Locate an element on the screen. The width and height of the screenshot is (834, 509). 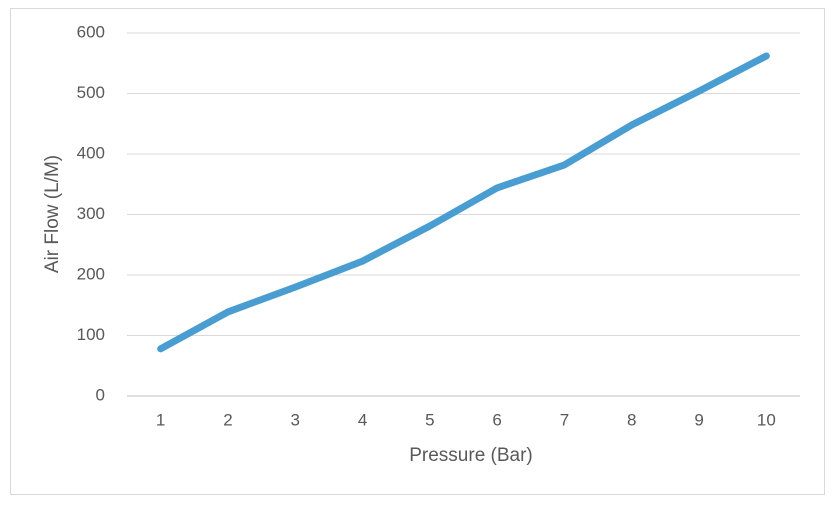
x-tick-label: 8 is located at coordinates (631, 419).